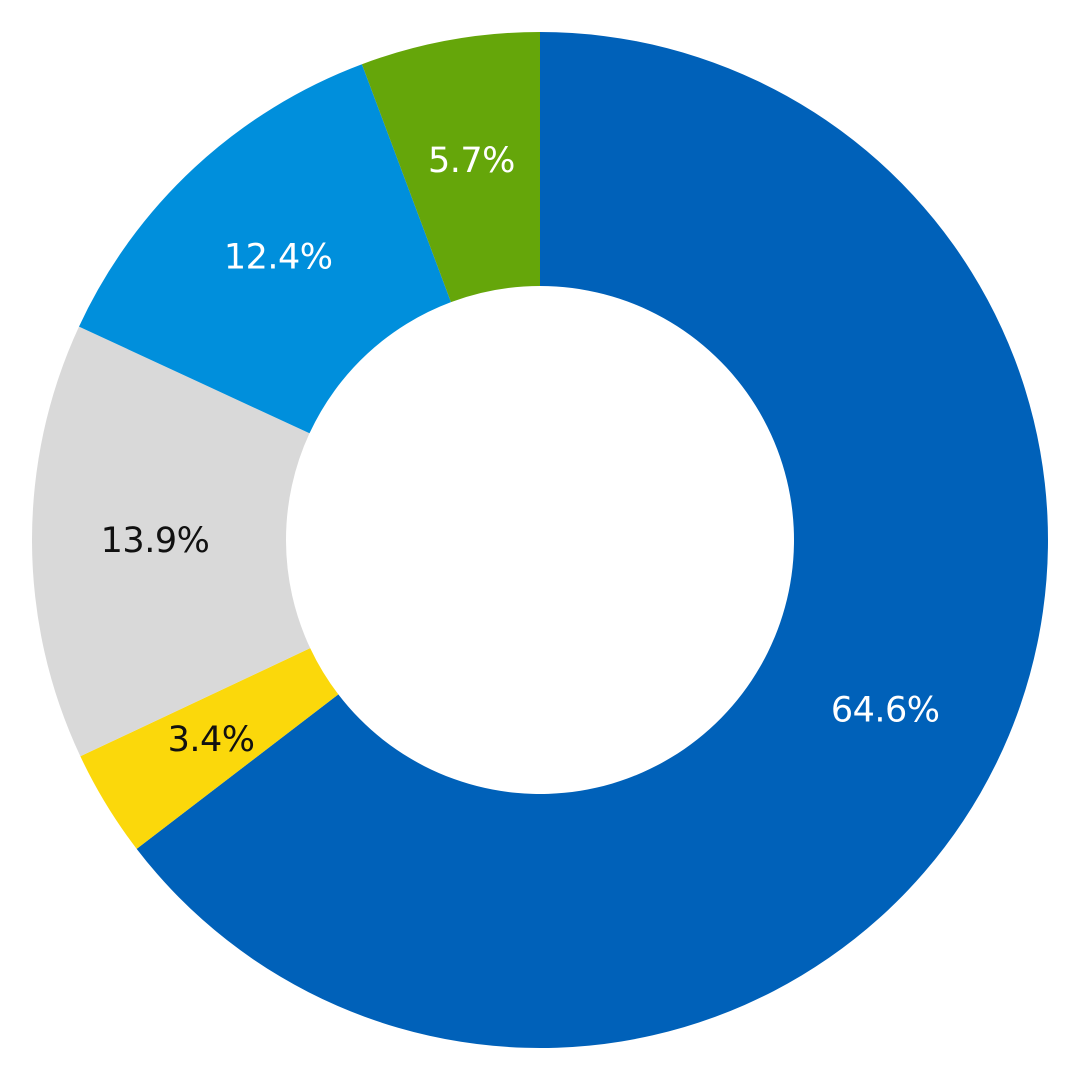 This screenshot has height=1080, width=1080. I want to click on slice-label-0: 64.6%, so click(885, 710).